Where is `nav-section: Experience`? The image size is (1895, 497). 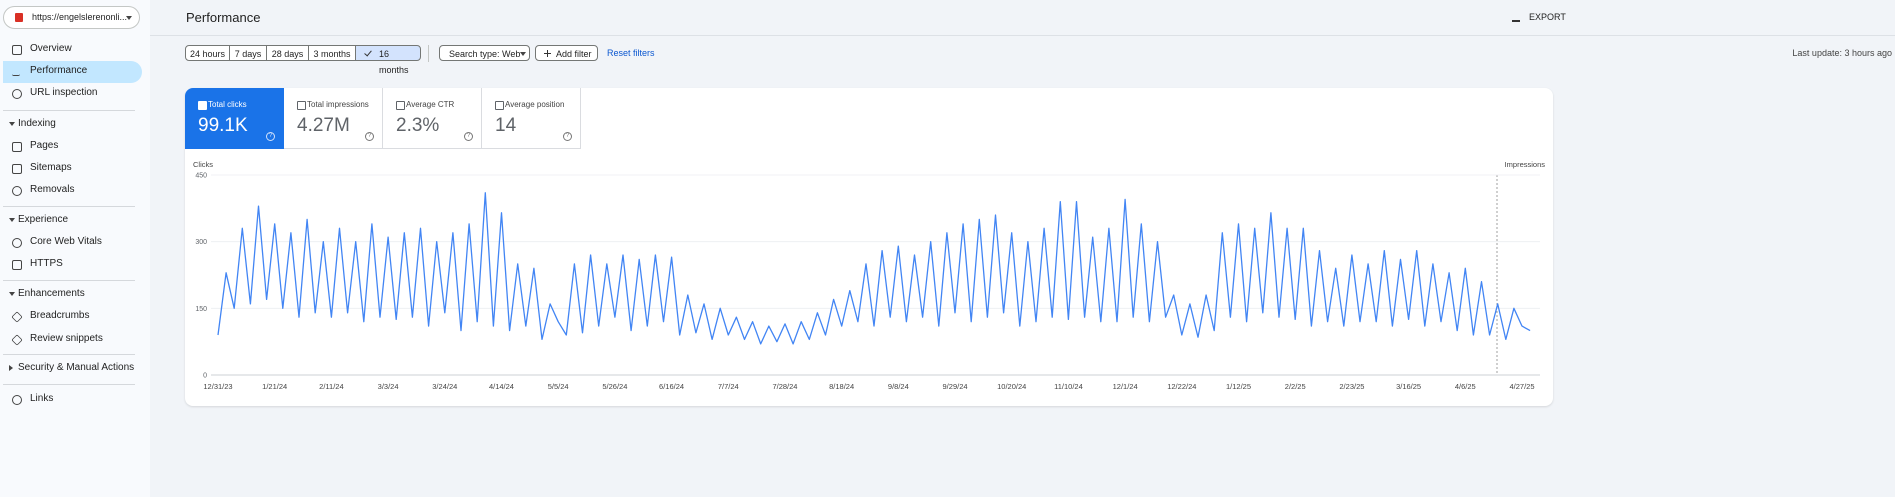
nav-section: Experience is located at coordinates (43, 219).